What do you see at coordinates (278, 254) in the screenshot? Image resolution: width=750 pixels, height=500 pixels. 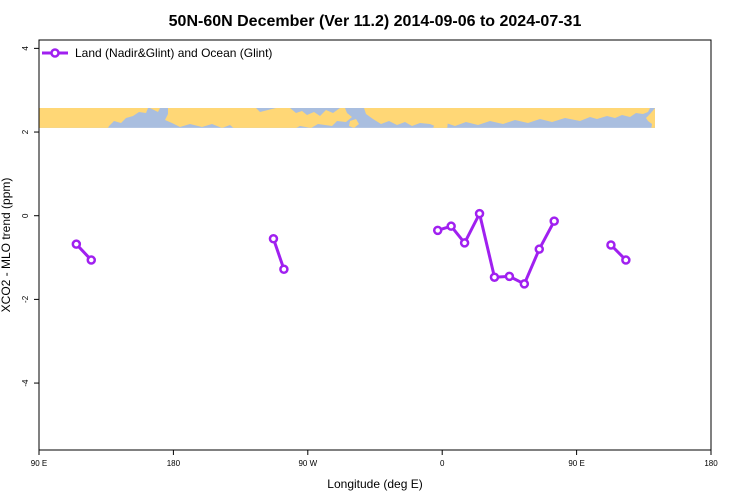 I see `series-line-segment` at bounding box center [278, 254].